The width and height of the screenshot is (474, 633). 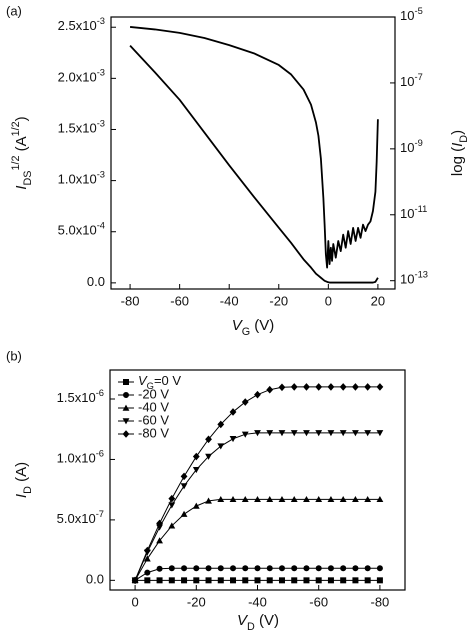 What do you see at coordinates (77, 77) in the screenshot?
I see `tick-label-text: 2.0x10` at bounding box center [77, 77].